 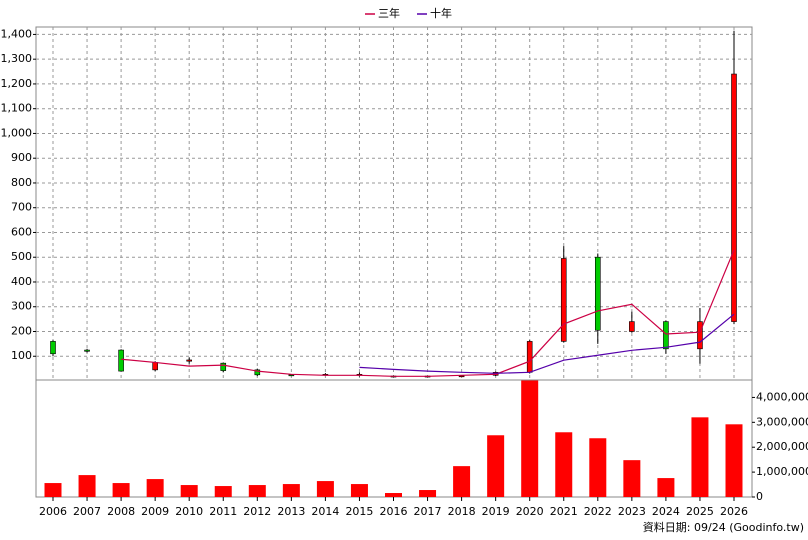 I want to click on x-tick-label: 2013, so click(x=291, y=511).